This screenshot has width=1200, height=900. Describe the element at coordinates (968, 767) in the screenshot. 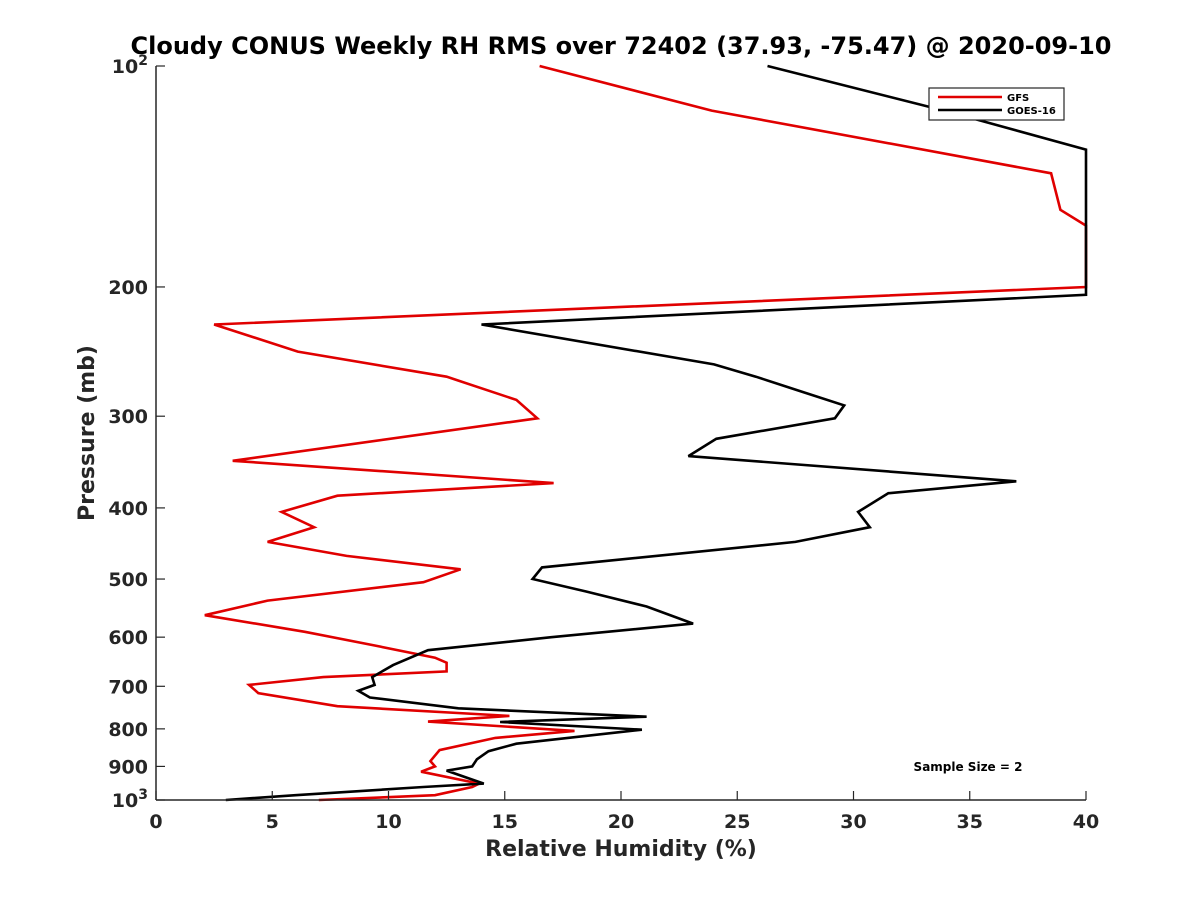

I see `sample-size-annotation: Sample Size = 2` at that location.